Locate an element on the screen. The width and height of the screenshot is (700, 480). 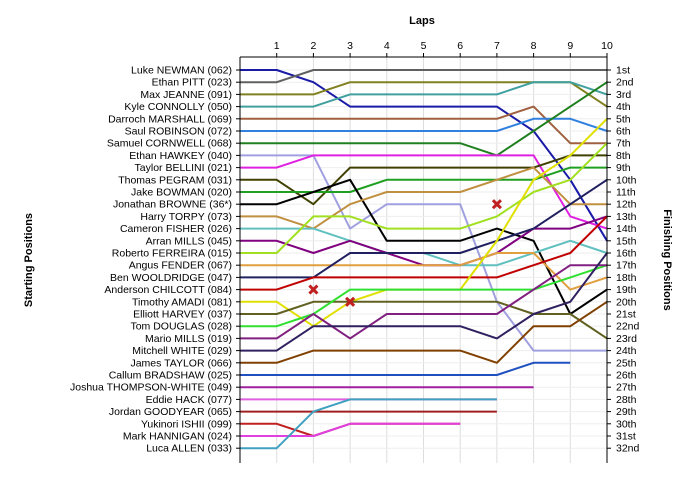
starting-position-label: Harry TORPY (073) is located at coordinates (186, 217).